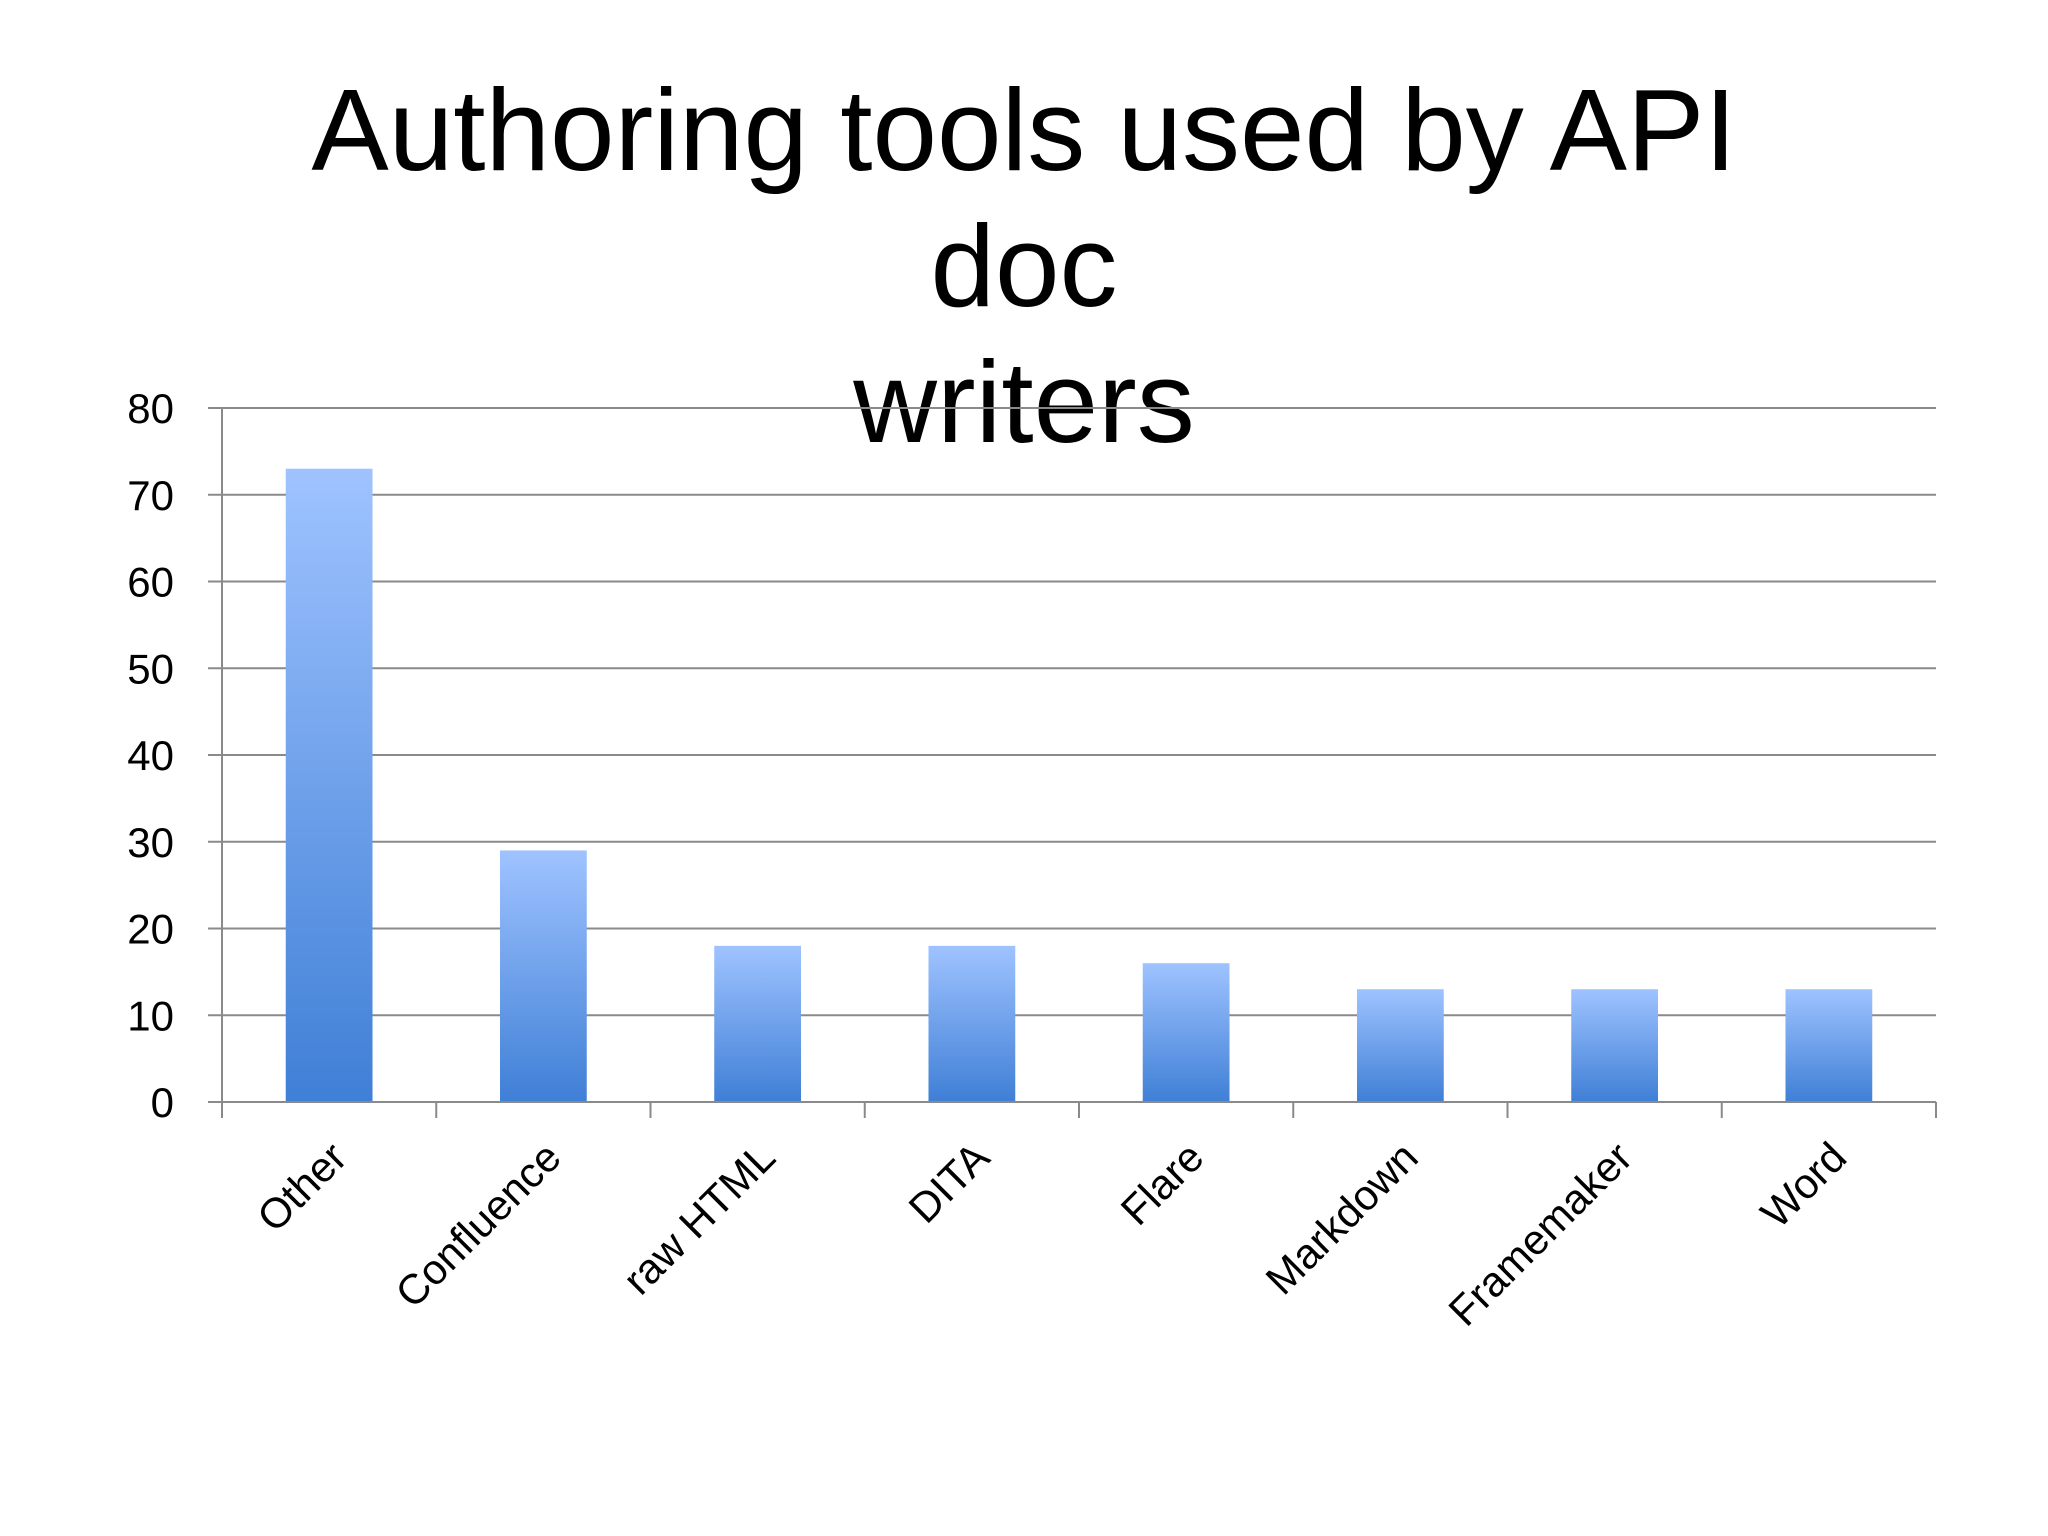 This screenshot has height=1536, width=2048. What do you see at coordinates (543, 976) in the screenshot?
I see `bar-confluence` at bounding box center [543, 976].